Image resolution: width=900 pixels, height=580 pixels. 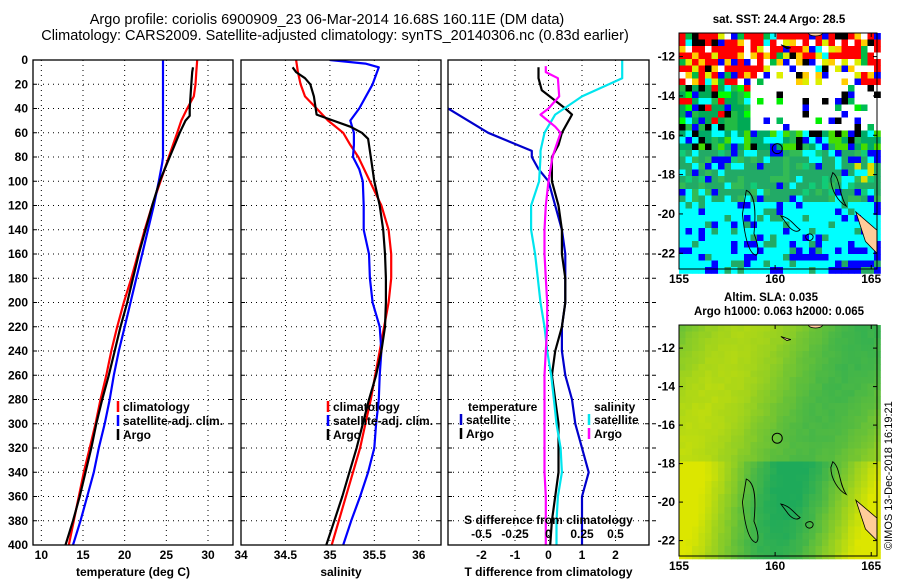 What do you see at coordinates (616, 420) in the screenshot?
I see `legend-label: satellite` at bounding box center [616, 420].